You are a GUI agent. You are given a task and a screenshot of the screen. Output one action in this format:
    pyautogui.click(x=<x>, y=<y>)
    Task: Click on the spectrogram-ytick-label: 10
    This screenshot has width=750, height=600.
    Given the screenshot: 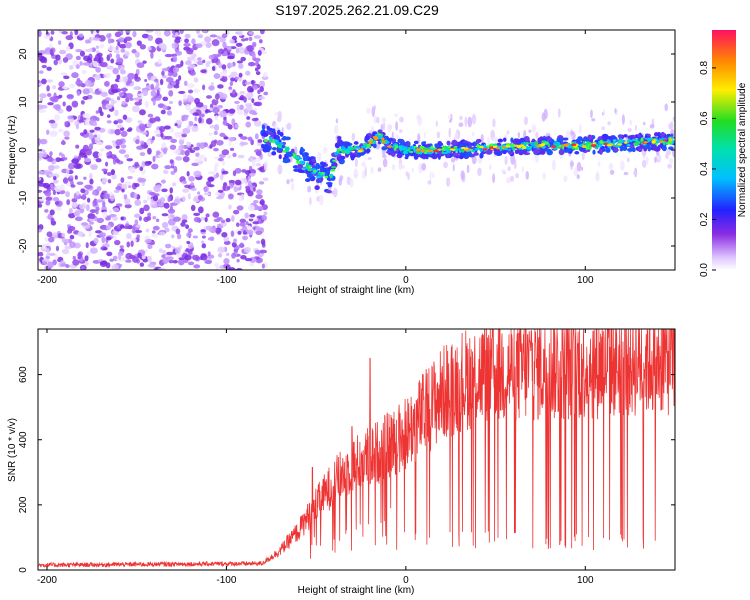 What is the action you would take?
    pyautogui.click(x=23, y=102)
    